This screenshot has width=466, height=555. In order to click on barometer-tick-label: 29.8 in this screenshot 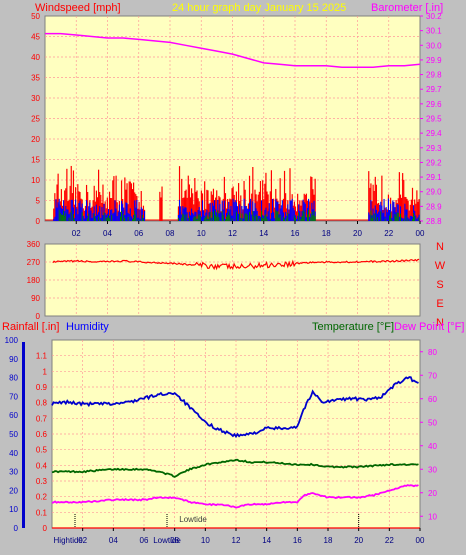, I will do `click(434, 75)`.